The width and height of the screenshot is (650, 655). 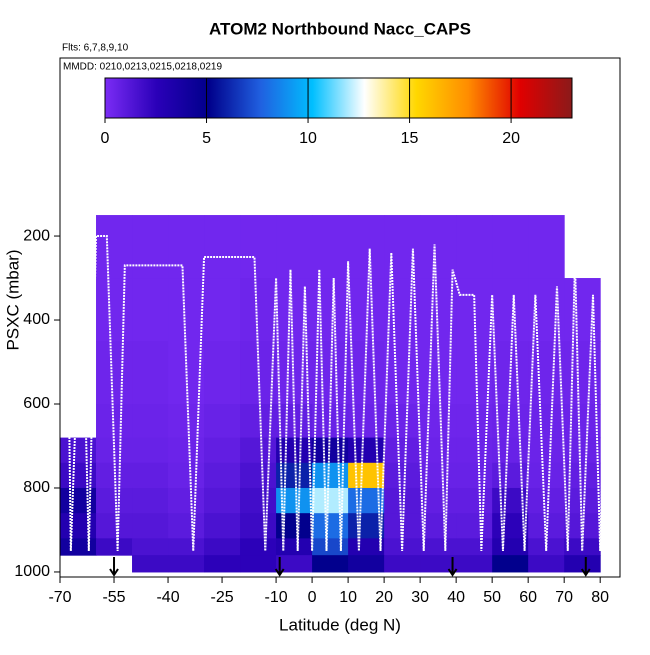 I want to click on x-tick-label: 40, so click(x=456, y=597).